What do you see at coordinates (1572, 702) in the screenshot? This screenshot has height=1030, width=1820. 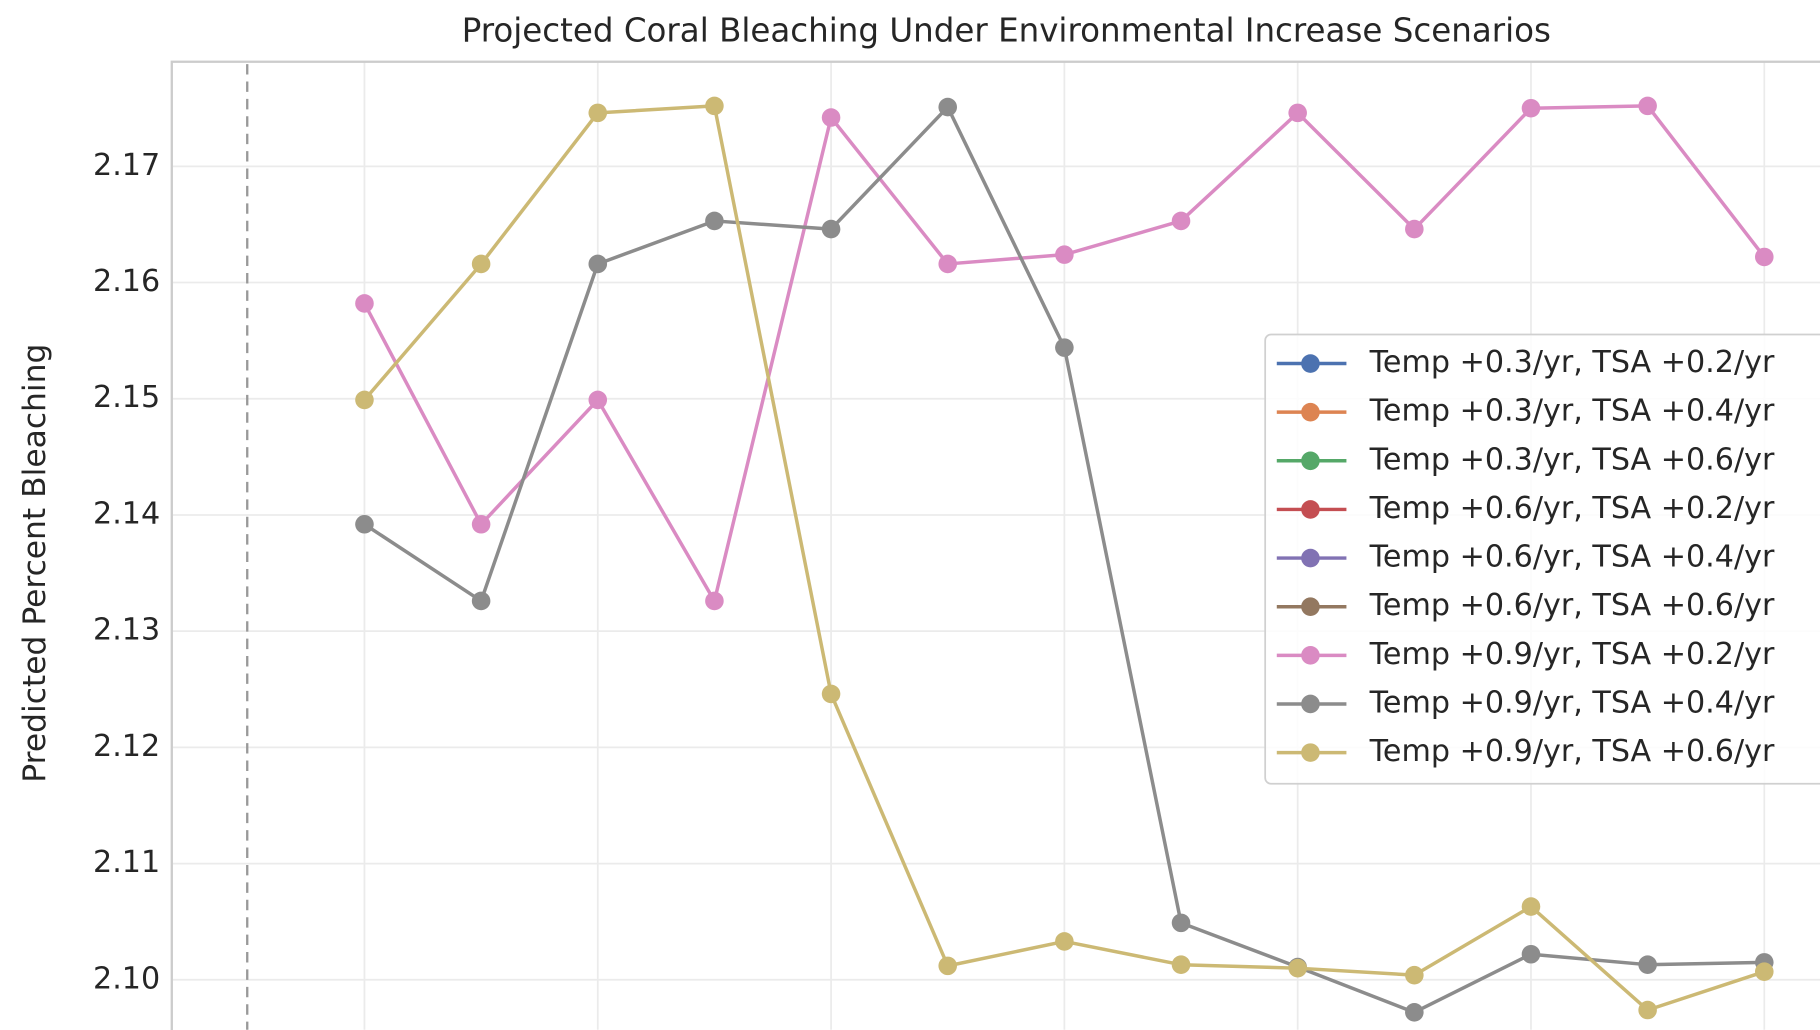 I see `legend-label: Temp +0.9/yr, TSA +0.4/yr` at bounding box center [1572, 702].